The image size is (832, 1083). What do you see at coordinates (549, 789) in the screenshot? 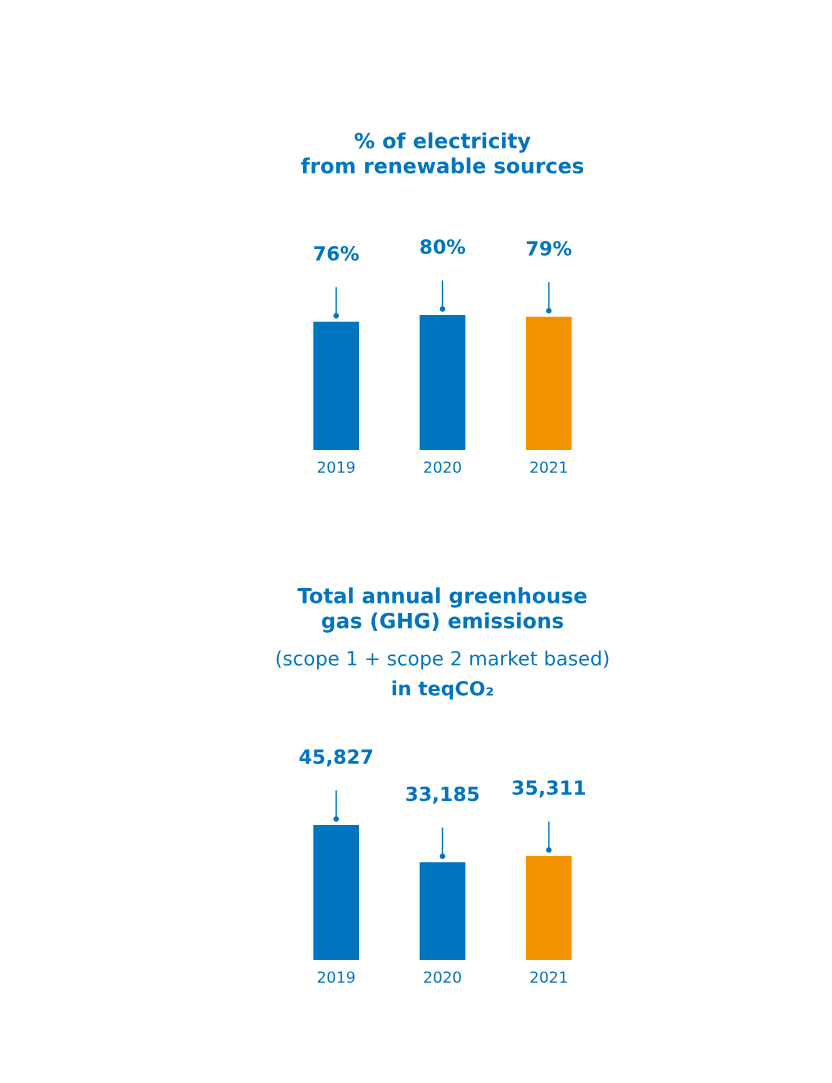
I see `data-label: 35,311` at bounding box center [549, 789].